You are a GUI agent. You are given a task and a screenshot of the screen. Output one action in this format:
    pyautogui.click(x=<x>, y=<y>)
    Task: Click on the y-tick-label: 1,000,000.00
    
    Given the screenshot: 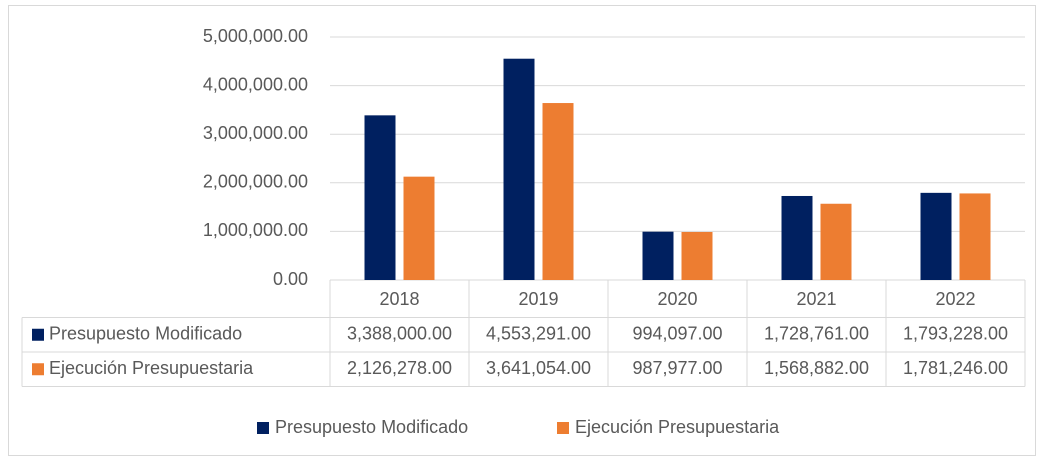 What is the action you would take?
    pyautogui.click(x=255, y=230)
    